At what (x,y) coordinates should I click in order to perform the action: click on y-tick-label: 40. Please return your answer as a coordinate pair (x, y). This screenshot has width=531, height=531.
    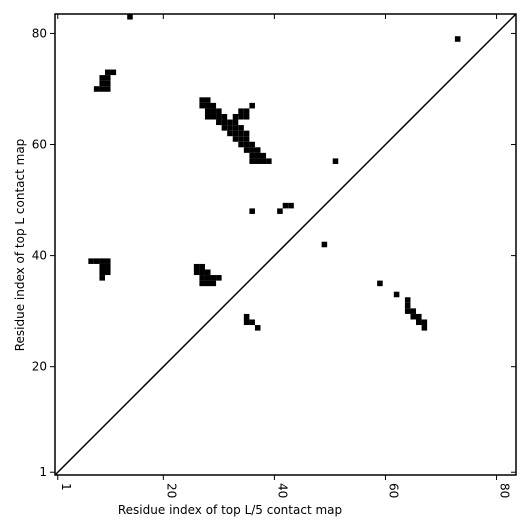
    Looking at the image, I should click on (39, 256).